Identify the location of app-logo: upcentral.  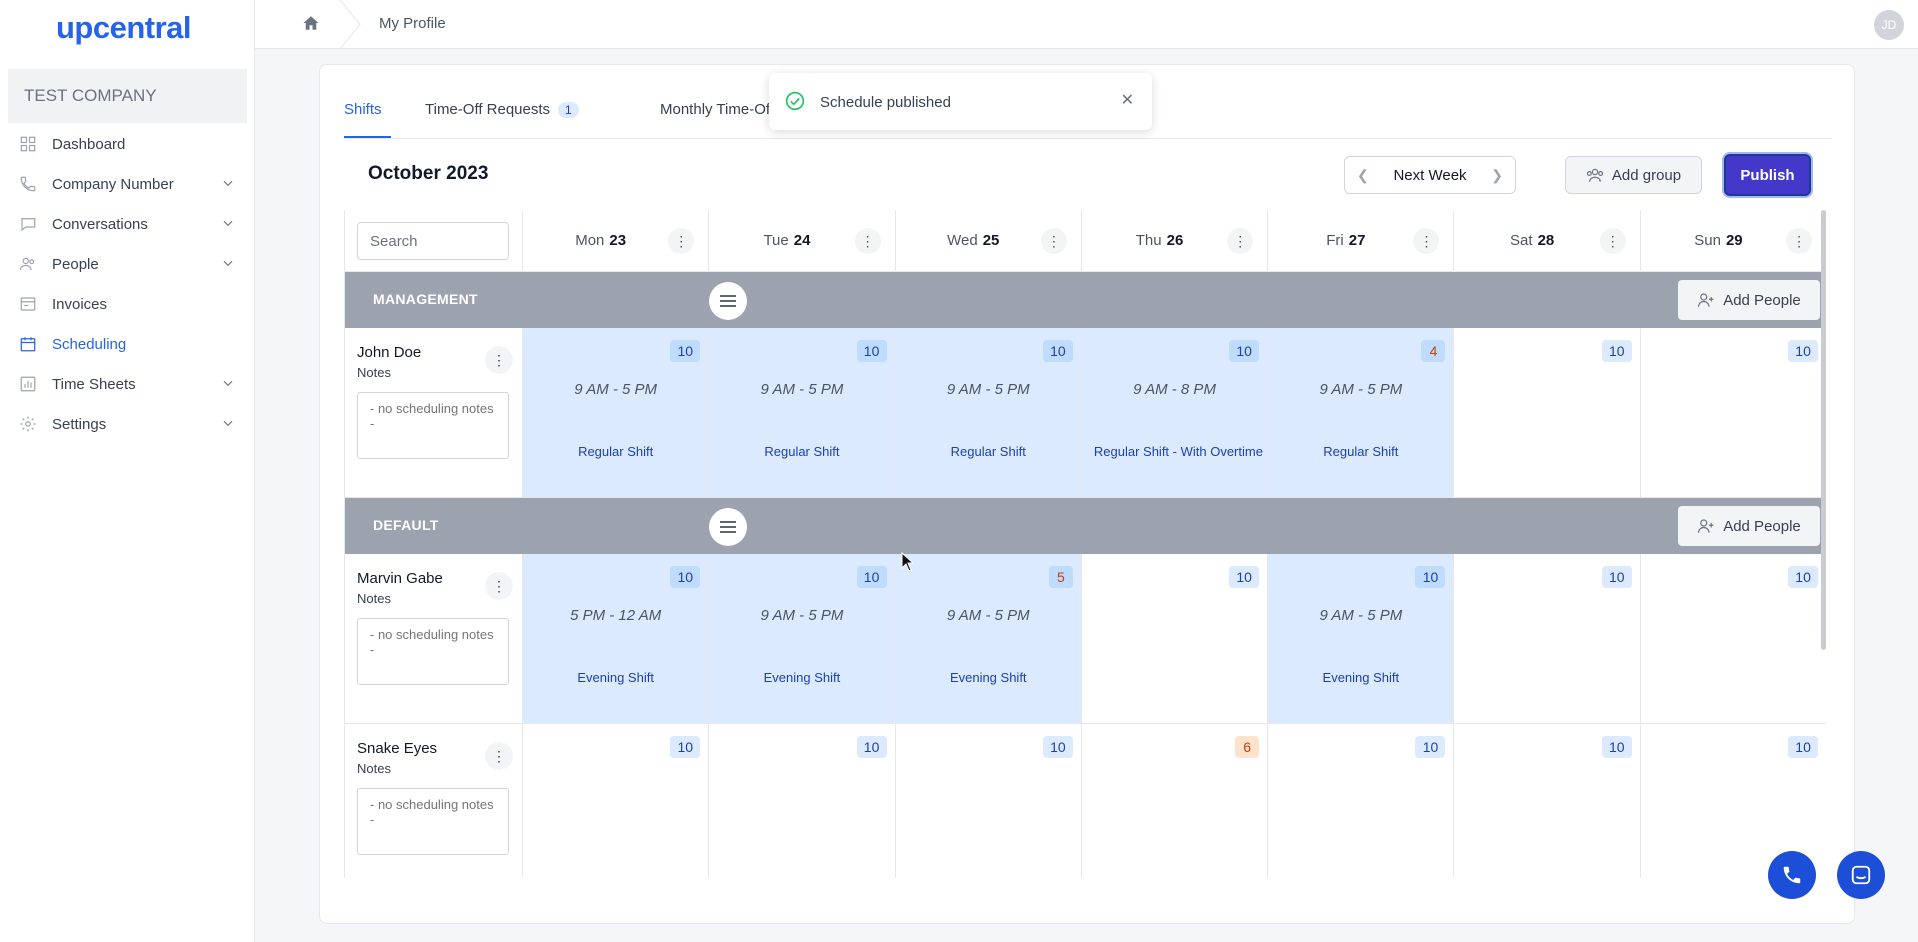
(124, 27).